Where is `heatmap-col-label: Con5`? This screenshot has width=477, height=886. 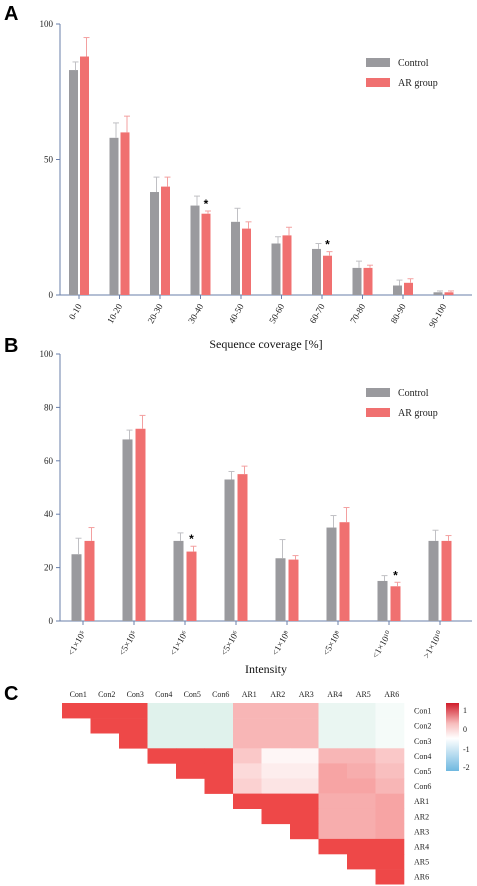 heatmap-col-label: Con5 is located at coordinates (192, 694).